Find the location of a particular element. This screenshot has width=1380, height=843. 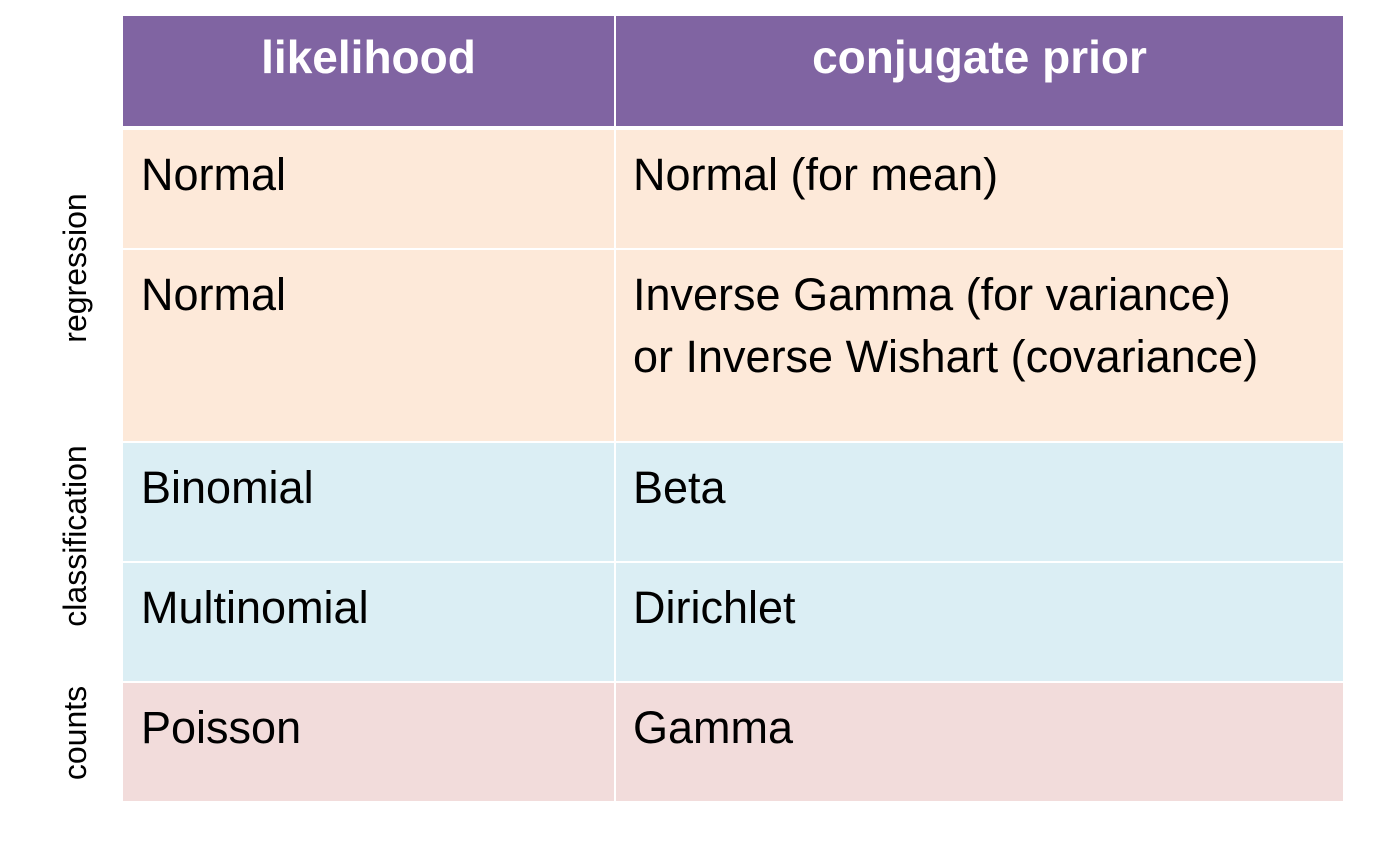

group-label-regression: regression is located at coordinates (75, 268).